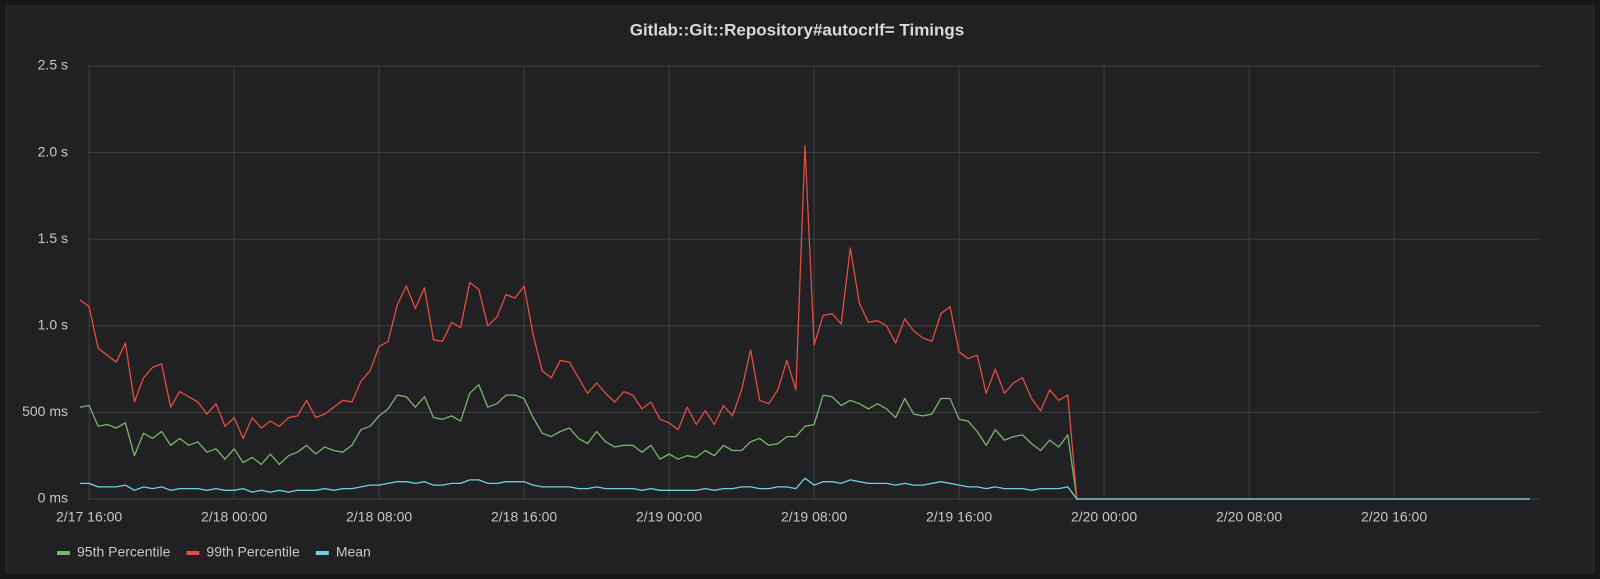 The width and height of the screenshot is (1600, 579). Describe the element at coordinates (53, 238) in the screenshot. I see `y-tick-label: 1.5 s` at that location.